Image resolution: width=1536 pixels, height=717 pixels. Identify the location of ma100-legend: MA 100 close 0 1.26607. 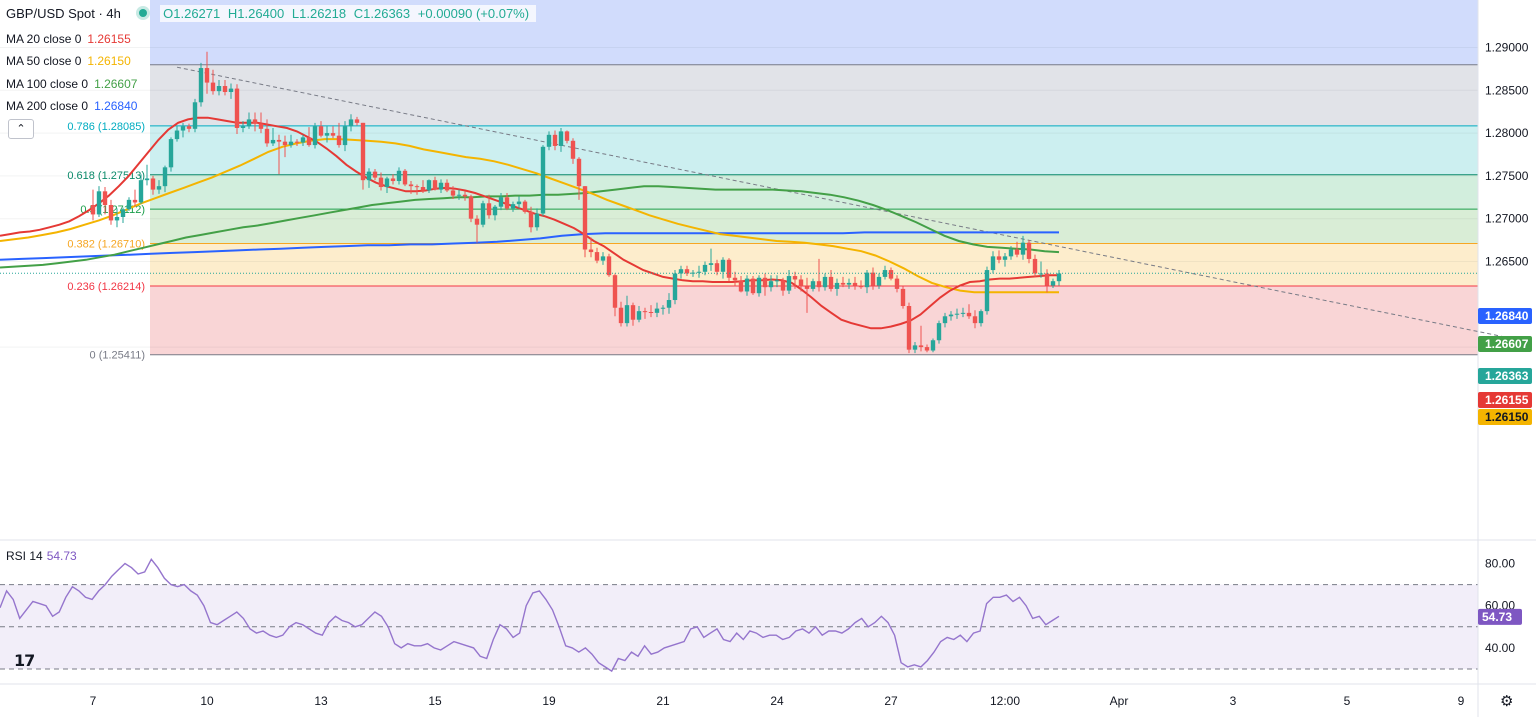
(71, 84).